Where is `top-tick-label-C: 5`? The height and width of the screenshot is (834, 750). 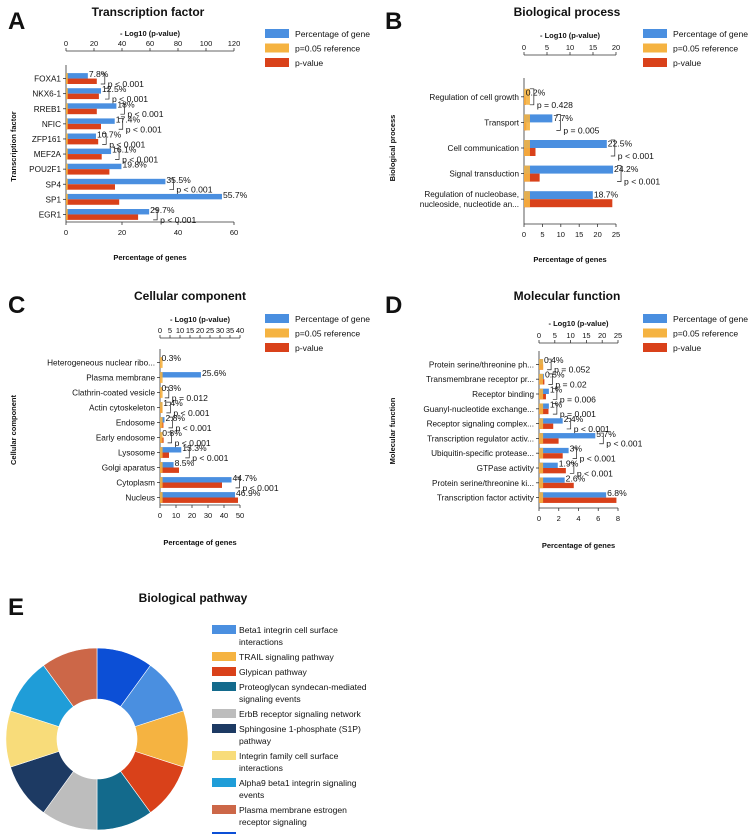
top-tick-label-C: 5 is located at coordinates (170, 330).